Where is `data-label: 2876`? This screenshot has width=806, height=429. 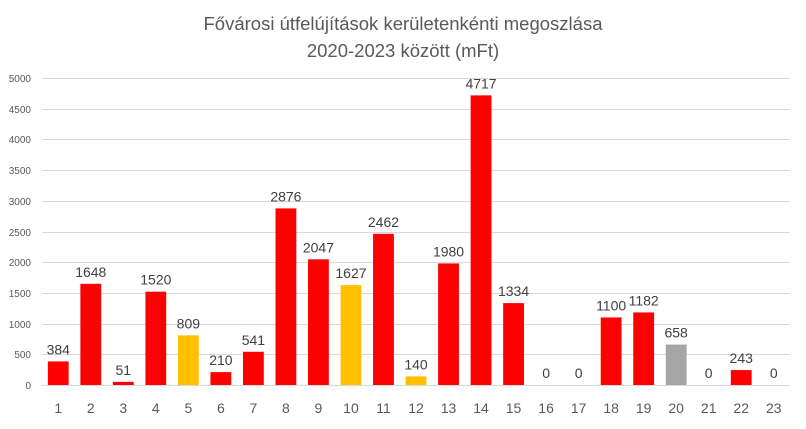 data-label: 2876 is located at coordinates (285, 196).